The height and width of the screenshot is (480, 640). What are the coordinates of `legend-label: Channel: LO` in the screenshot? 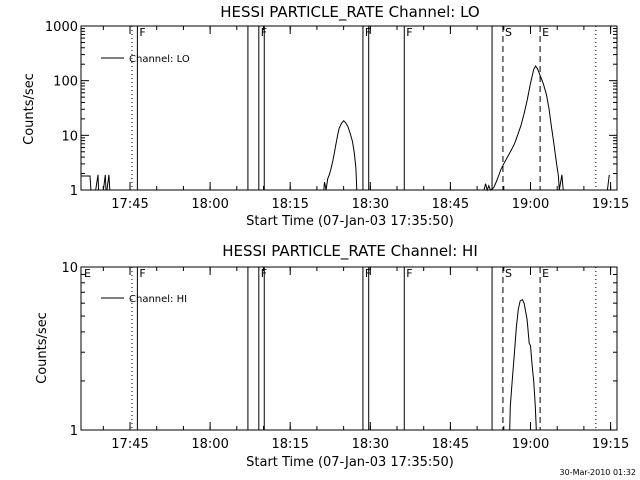 It's located at (159, 59).